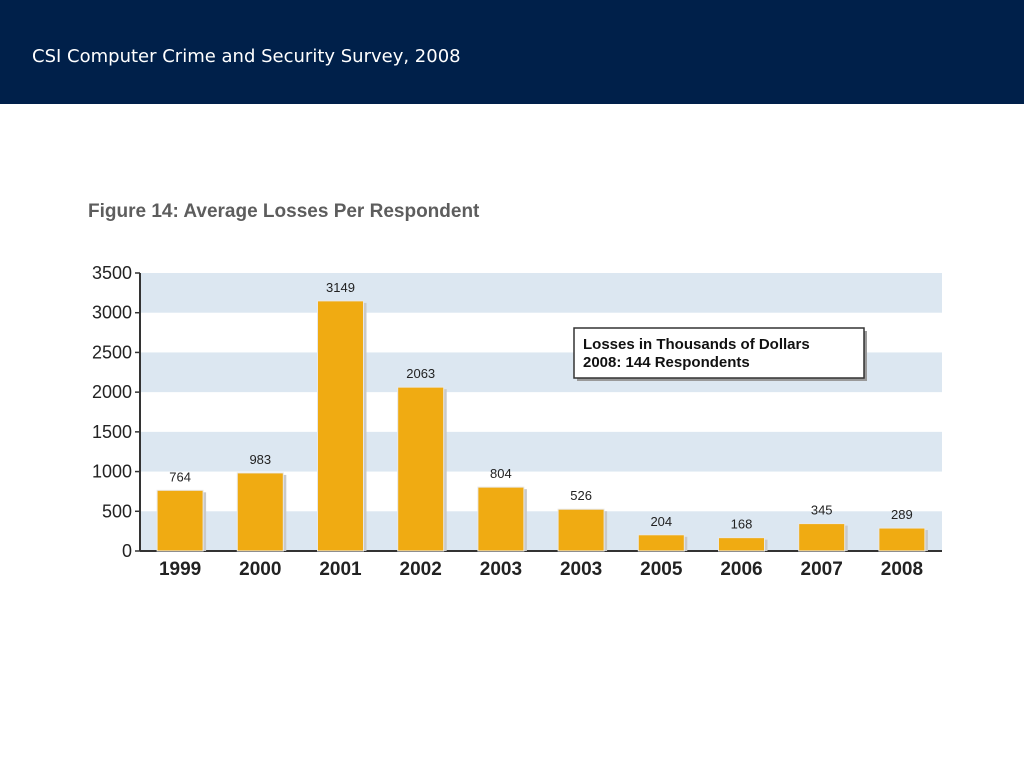  What do you see at coordinates (741, 569) in the screenshot?
I see `x-tick-label: 2006` at bounding box center [741, 569].